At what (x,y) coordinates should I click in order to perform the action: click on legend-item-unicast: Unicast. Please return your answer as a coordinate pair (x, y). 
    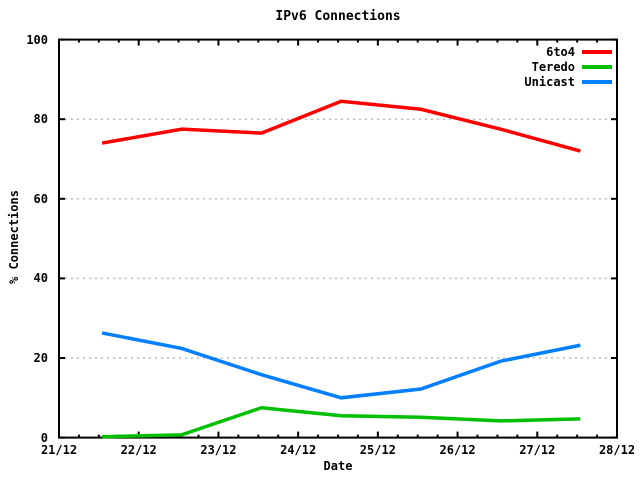
    Looking at the image, I should click on (568, 81).